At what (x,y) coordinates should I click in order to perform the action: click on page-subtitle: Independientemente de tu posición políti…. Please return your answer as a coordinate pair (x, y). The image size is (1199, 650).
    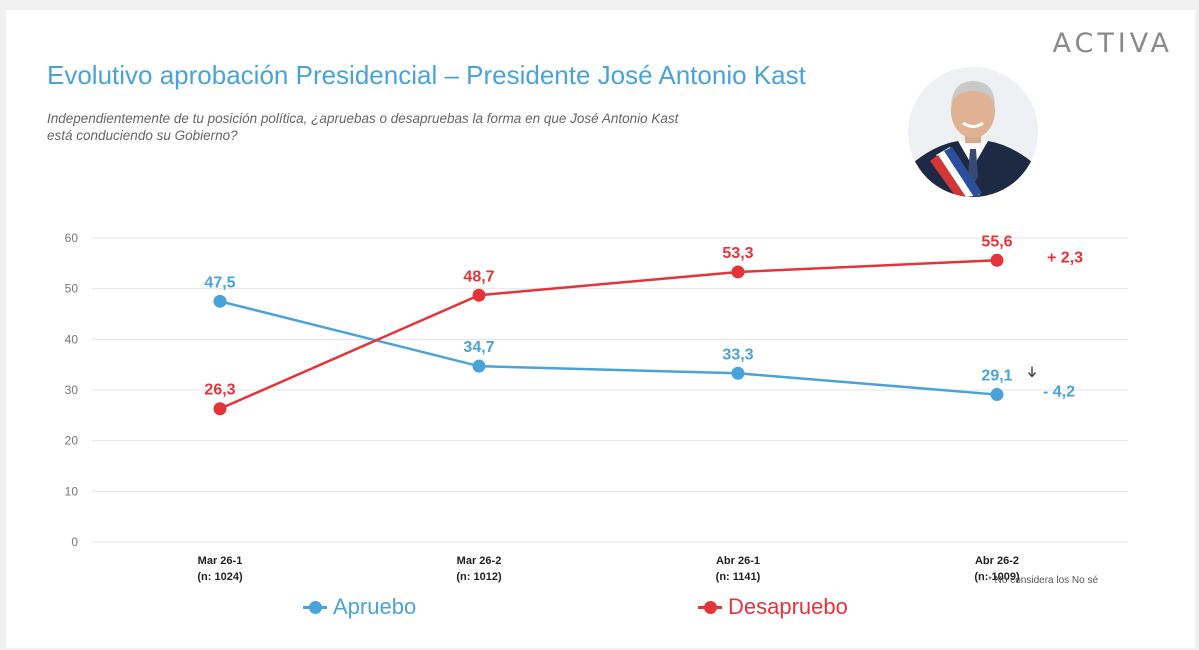
    Looking at the image, I should click on (363, 127).